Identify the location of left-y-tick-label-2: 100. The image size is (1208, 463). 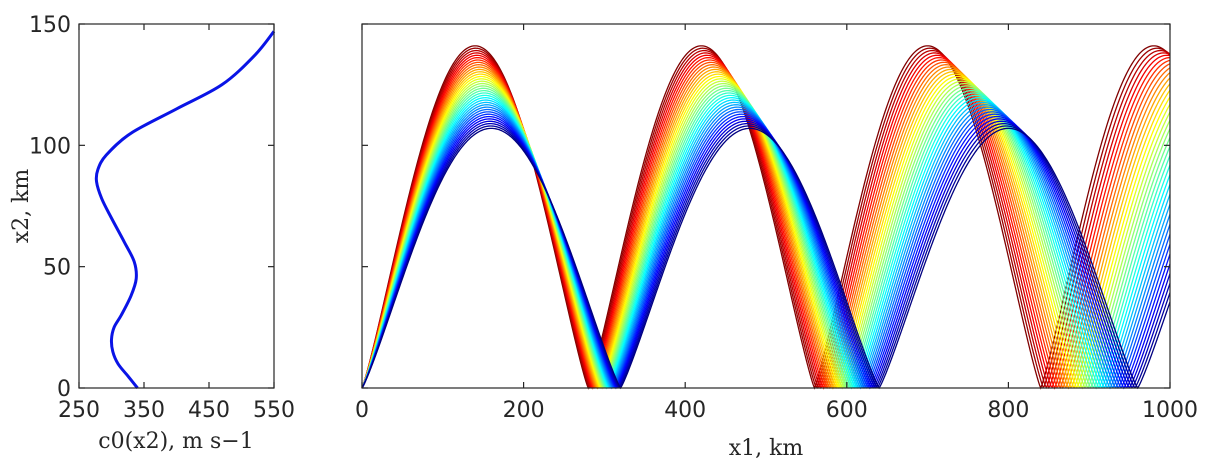
(50, 146).